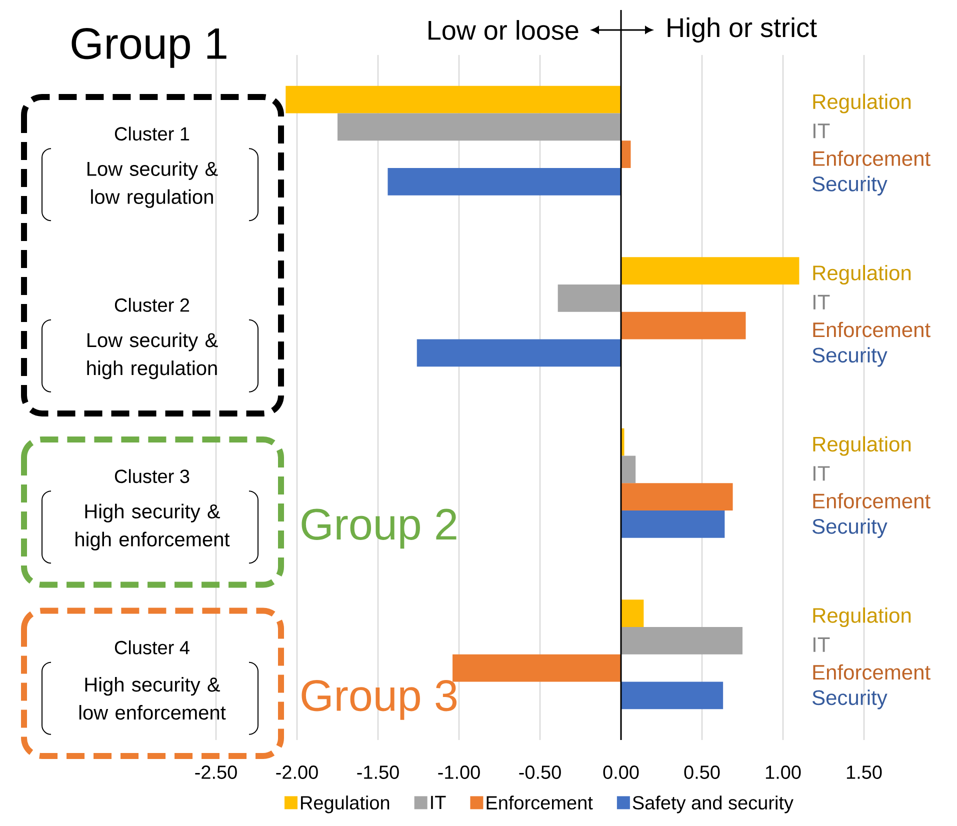 The width and height of the screenshot is (957, 826). I want to click on annotation: Group 2, so click(379, 528).